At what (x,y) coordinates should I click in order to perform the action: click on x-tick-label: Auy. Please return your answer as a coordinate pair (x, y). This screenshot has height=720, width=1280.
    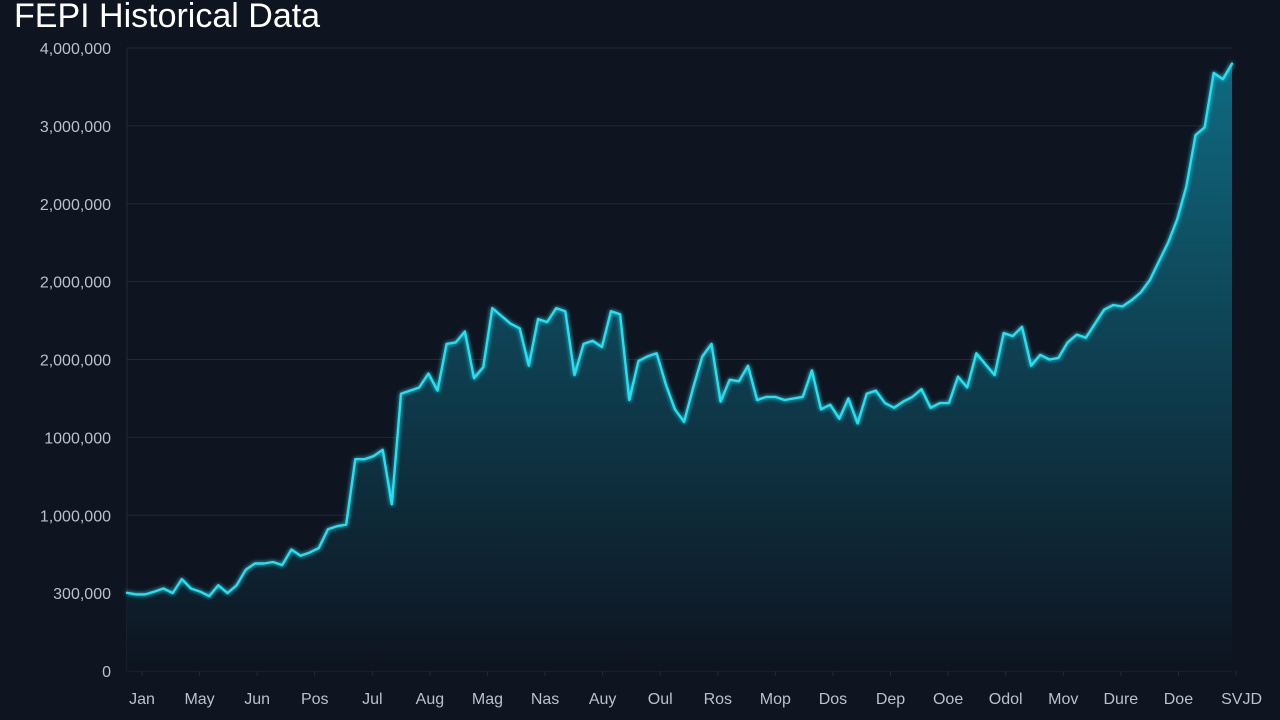
    Looking at the image, I should click on (603, 699).